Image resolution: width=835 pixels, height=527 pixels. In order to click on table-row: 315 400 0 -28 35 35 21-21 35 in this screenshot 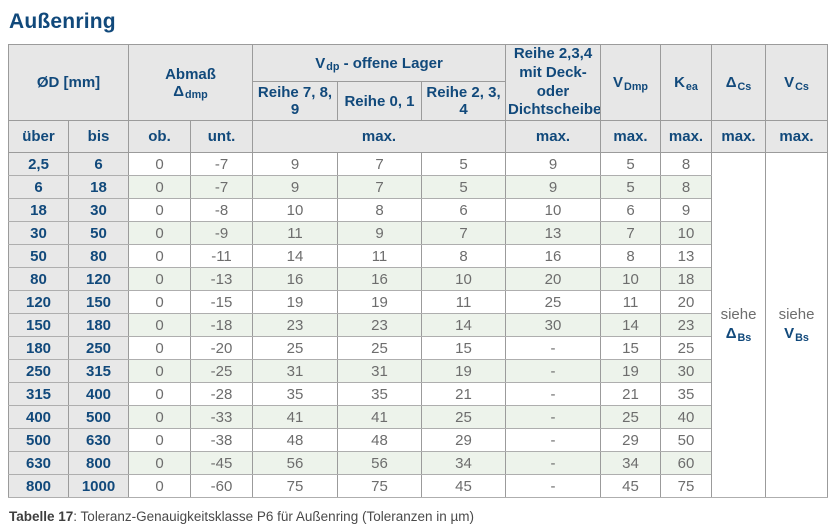, I will do `click(418, 394)`.